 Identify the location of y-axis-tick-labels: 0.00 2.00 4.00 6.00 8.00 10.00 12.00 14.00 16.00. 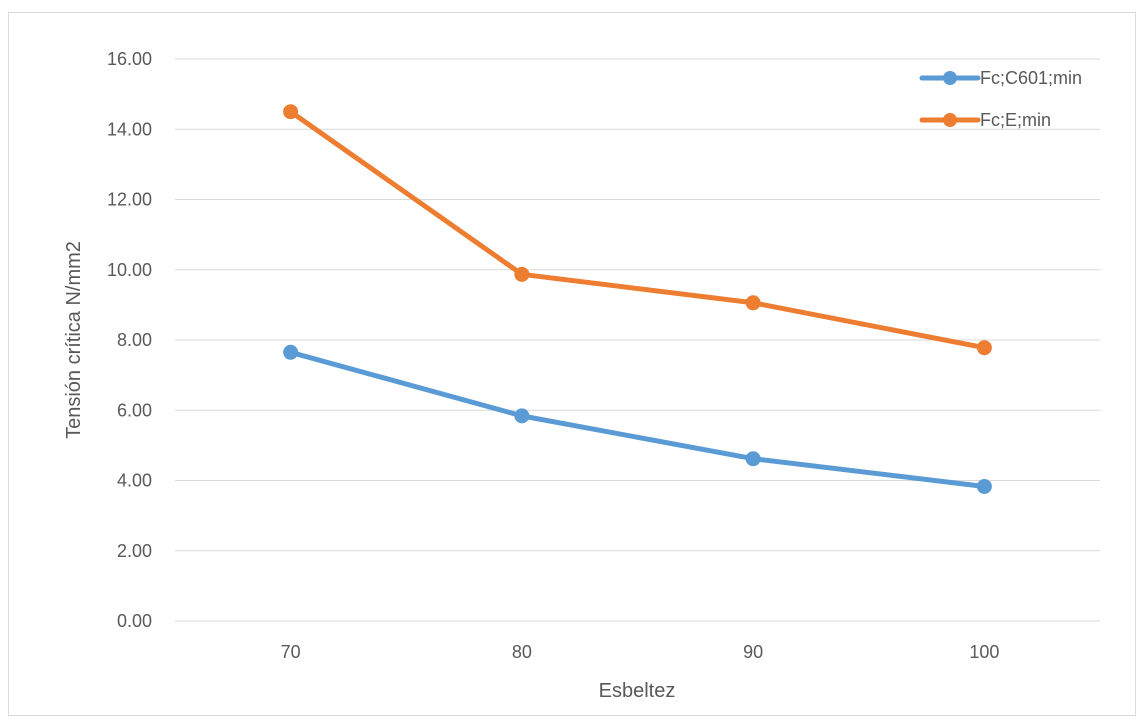
(129, 340).